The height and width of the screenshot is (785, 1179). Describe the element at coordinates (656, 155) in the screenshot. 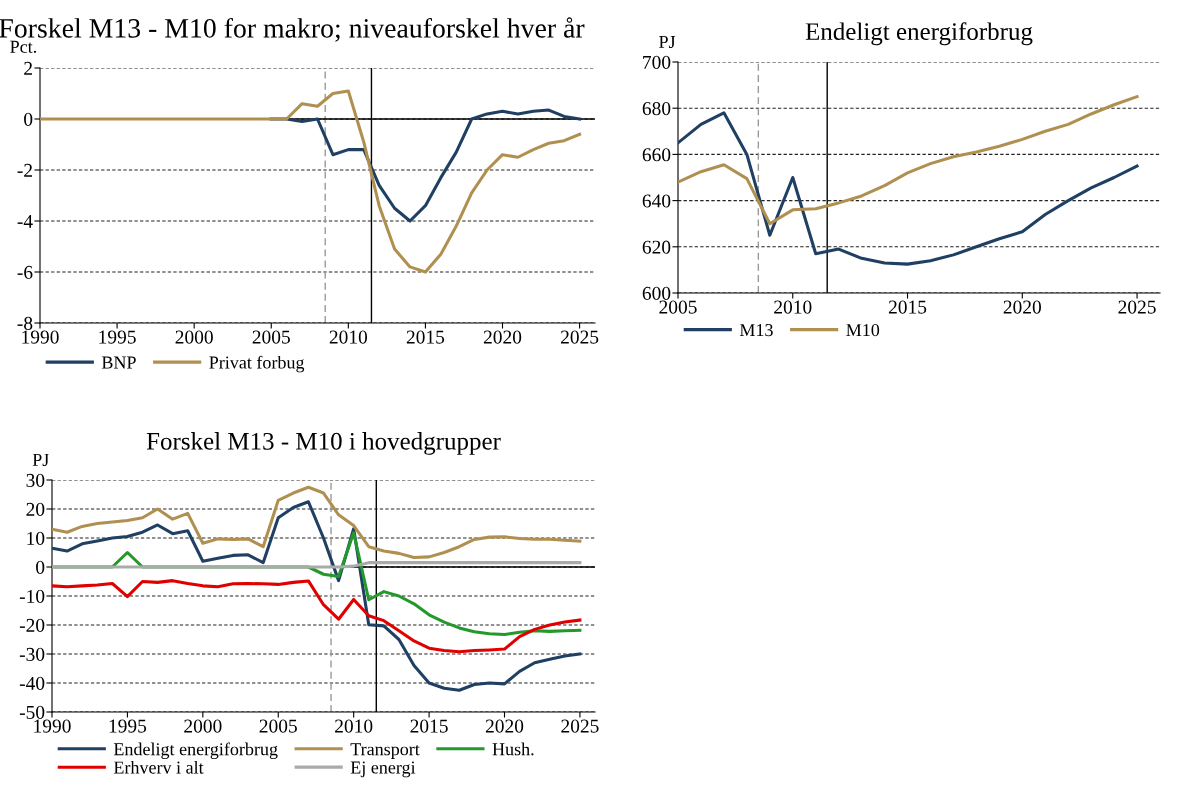

I see `y-tick-label: 660` at that location.